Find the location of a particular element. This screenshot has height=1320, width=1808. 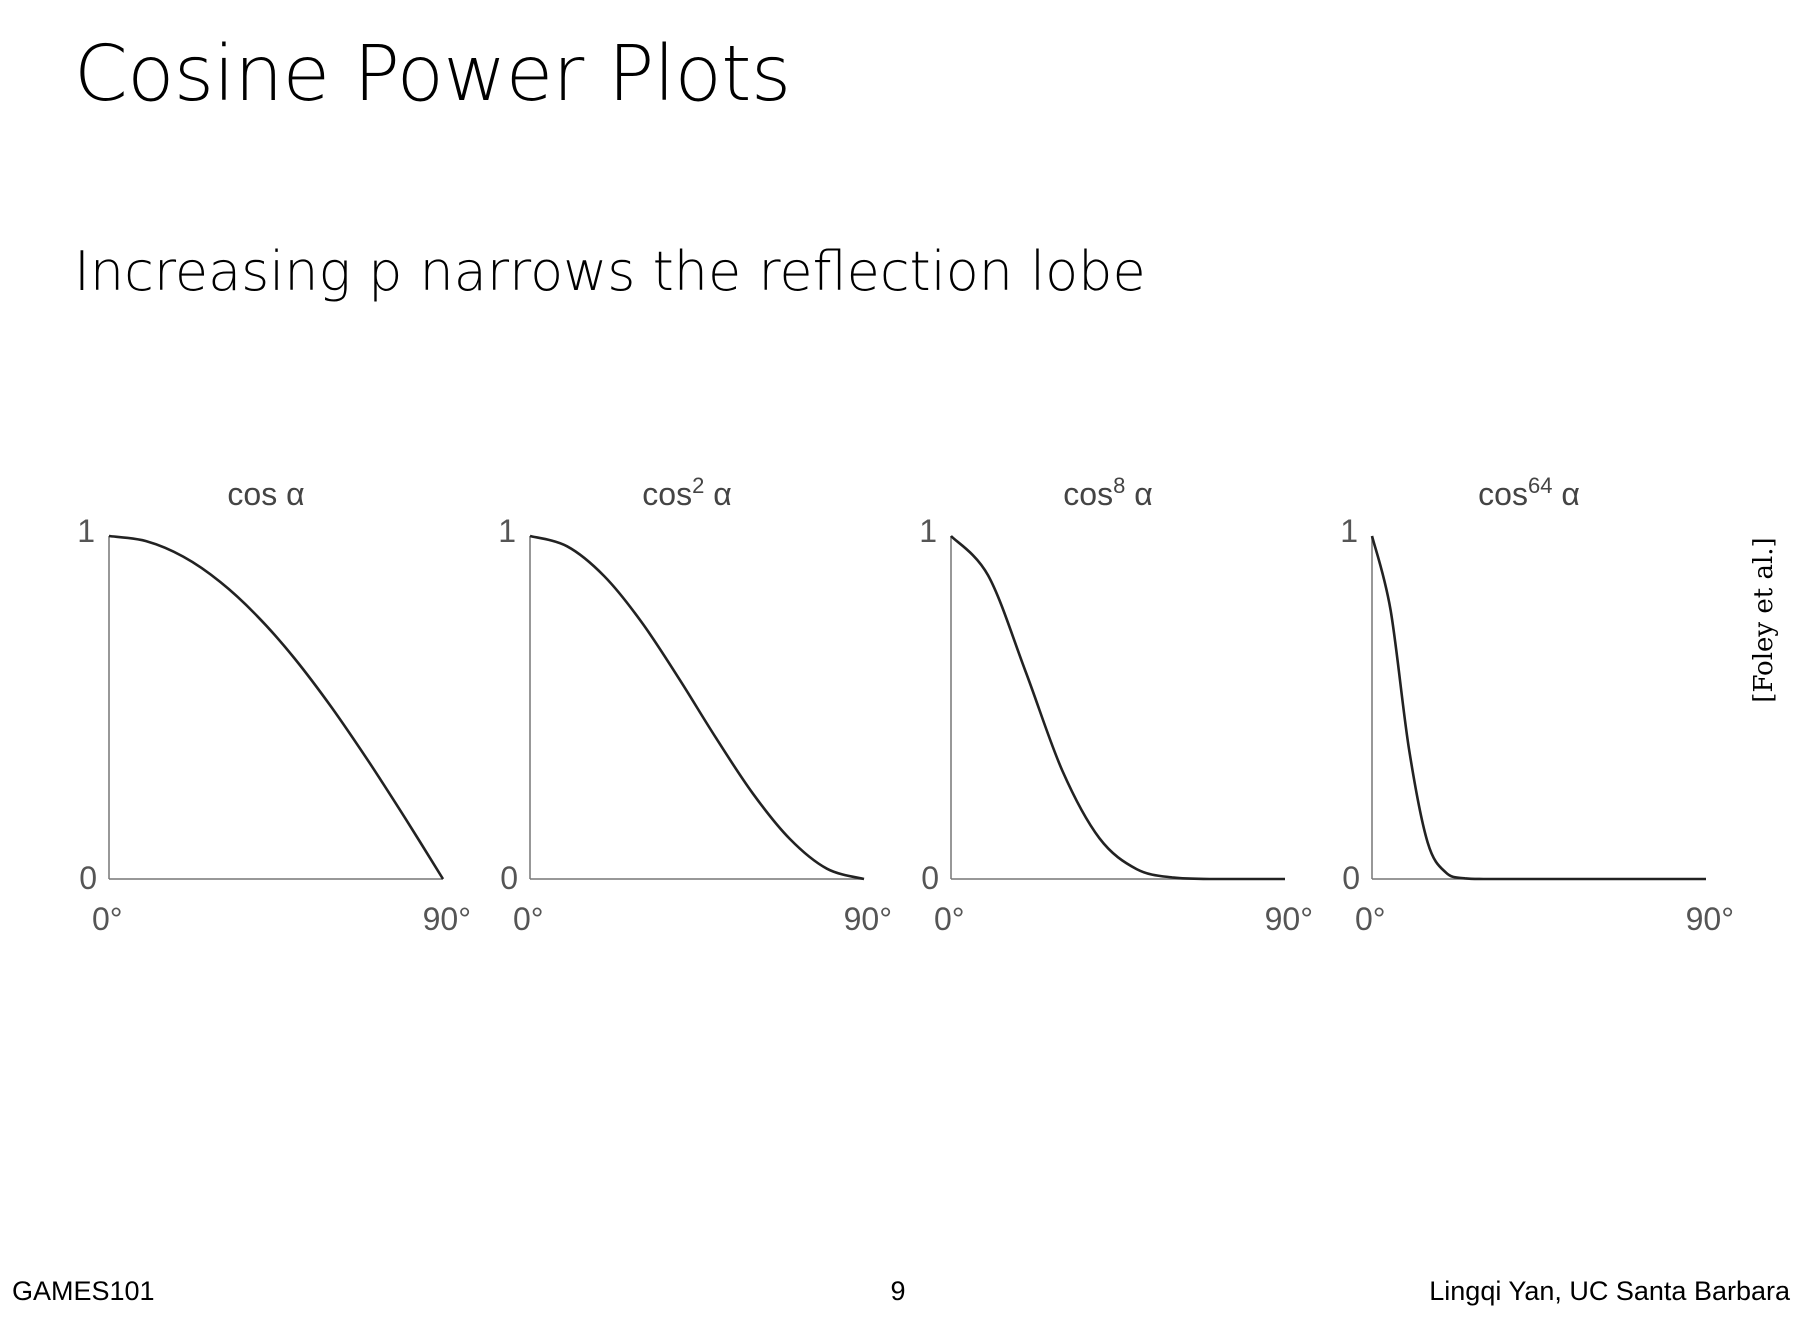

page-number: 9 is located at coordinates (898, 1291).